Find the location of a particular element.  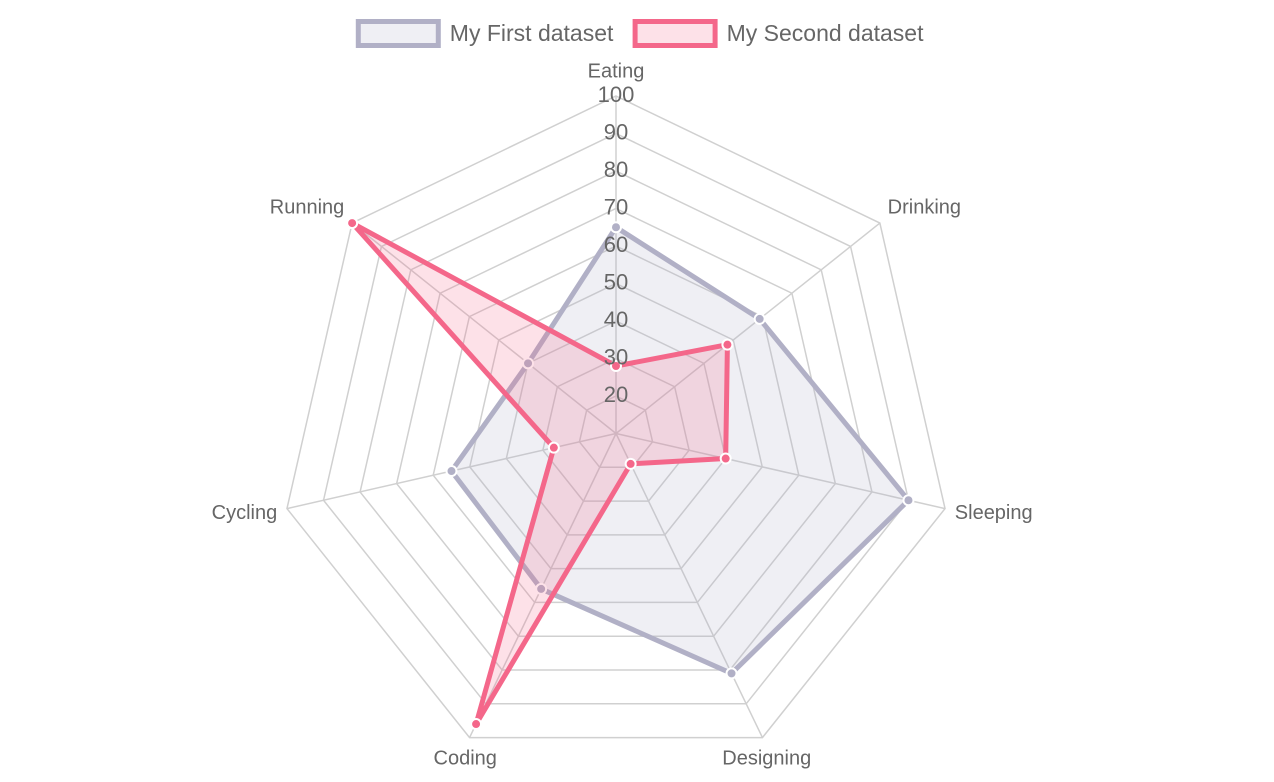

tick-label: 70 is located at coordinates (616, 206).